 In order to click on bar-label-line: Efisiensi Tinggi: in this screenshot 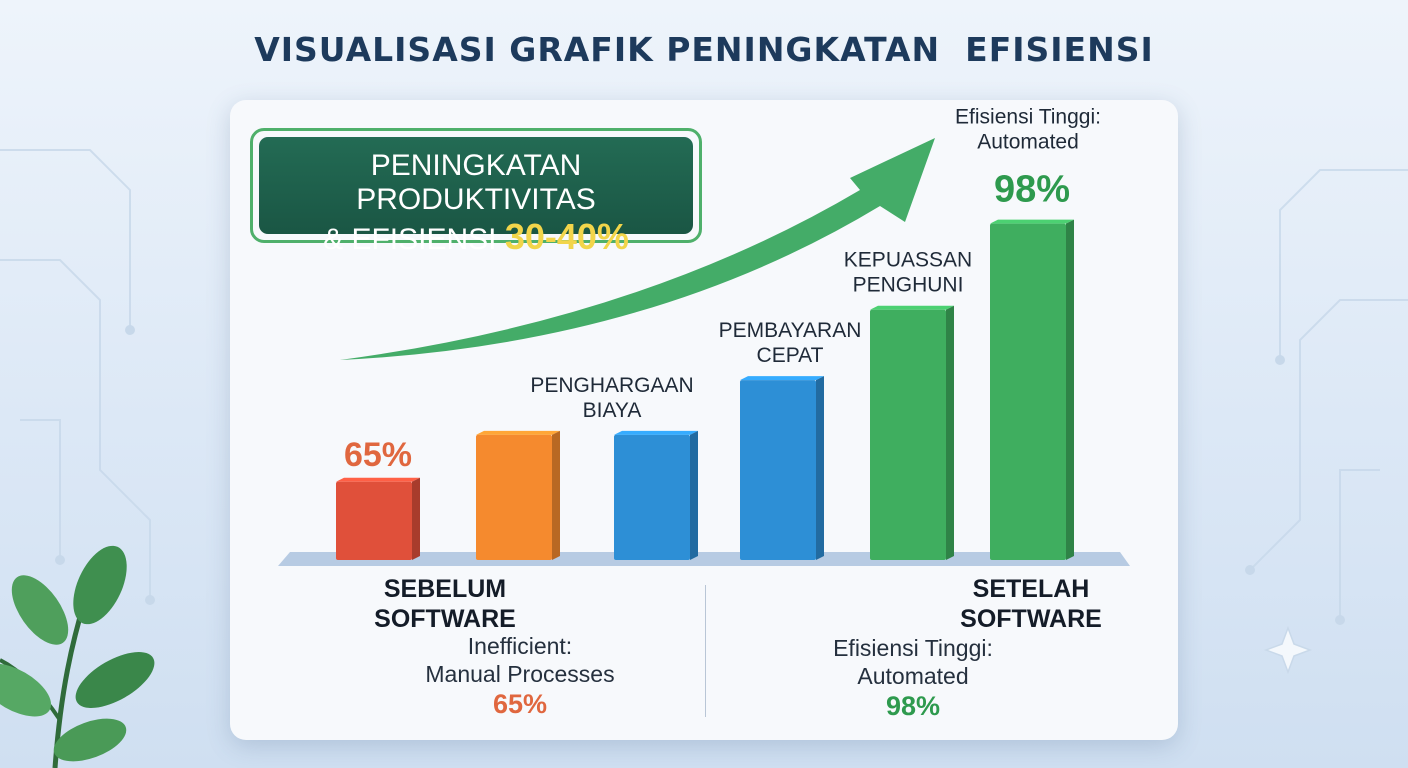, I will do `click(1028, 117)`.